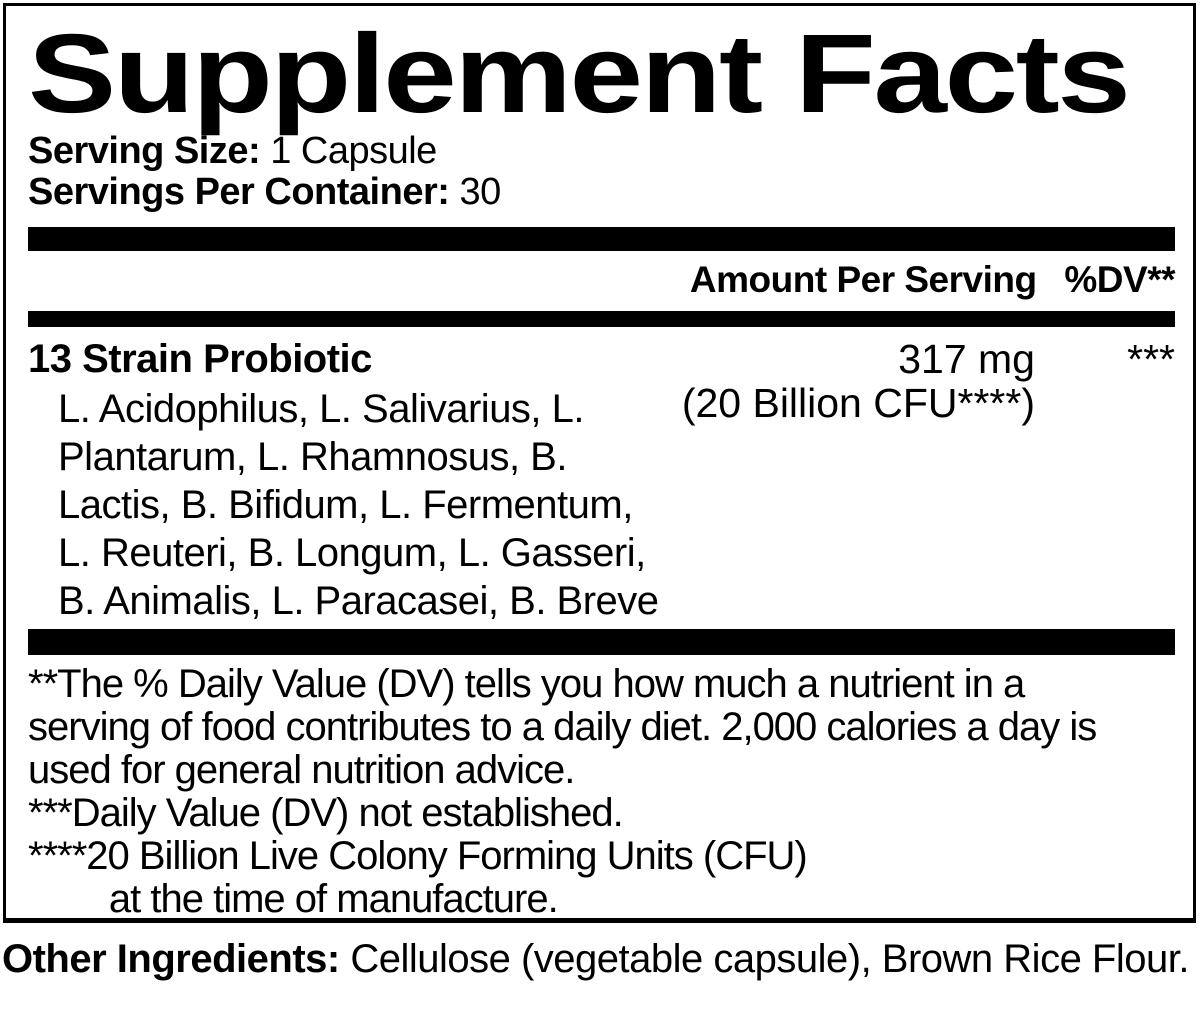 Image resolution: width=1200 pixels, height=1017 pixels. Describe the element at coordinates (858, 381) in the screenshot. I see `ingredient-amount: 317 mg (20 Billion CFU****)` at that location.